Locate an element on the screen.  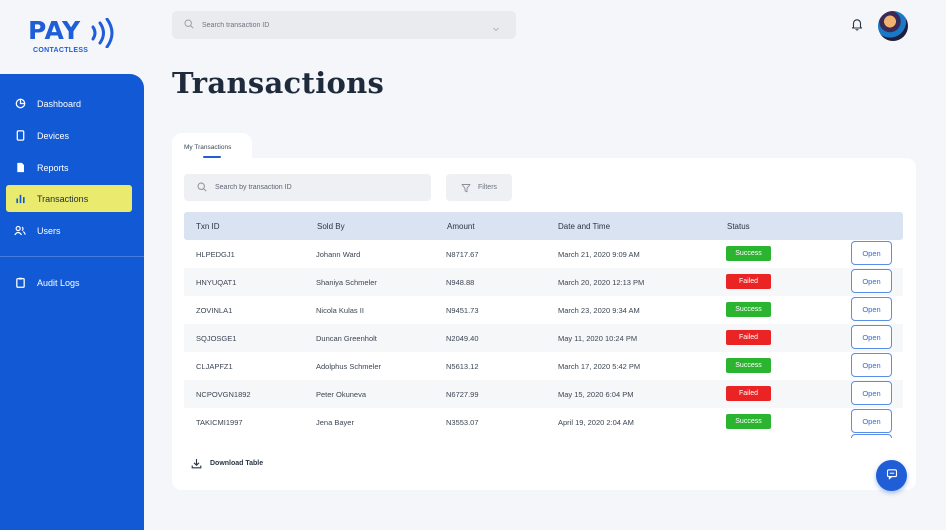
sold-by-cell: Peter Okuneva is located at coordinates (341, 394).